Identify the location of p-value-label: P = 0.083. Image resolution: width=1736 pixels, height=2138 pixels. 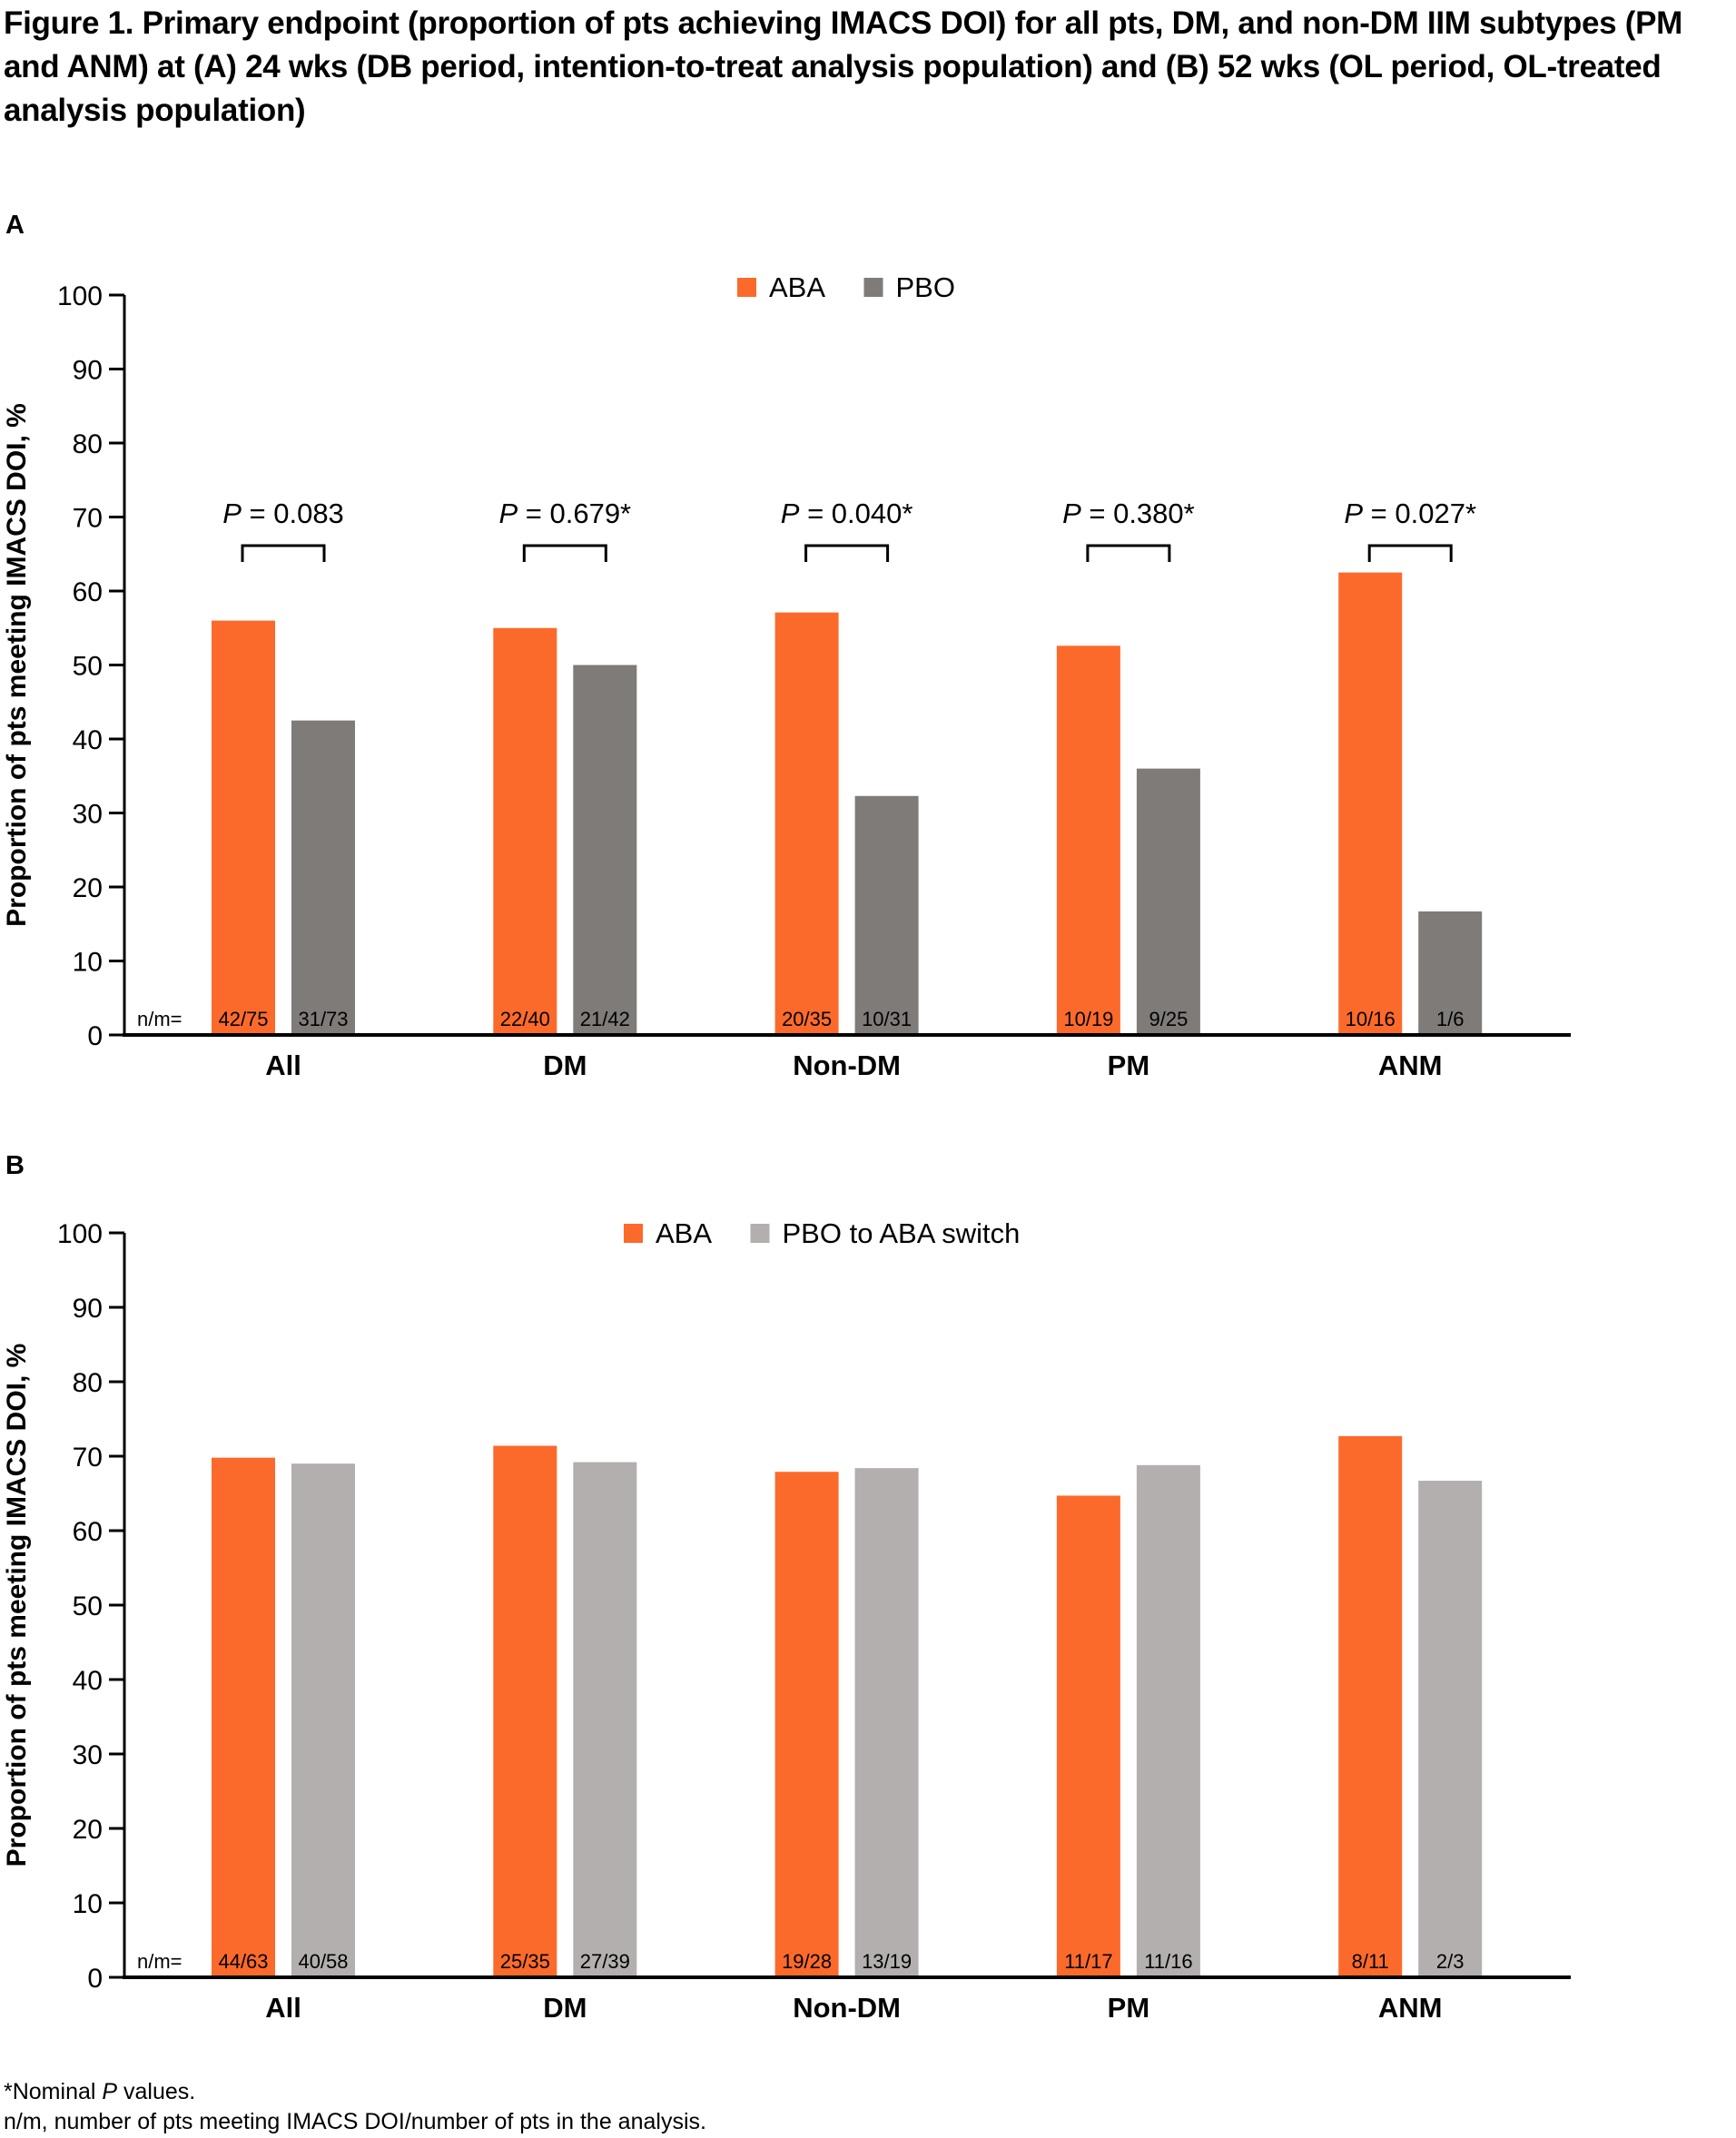
(283, 513).